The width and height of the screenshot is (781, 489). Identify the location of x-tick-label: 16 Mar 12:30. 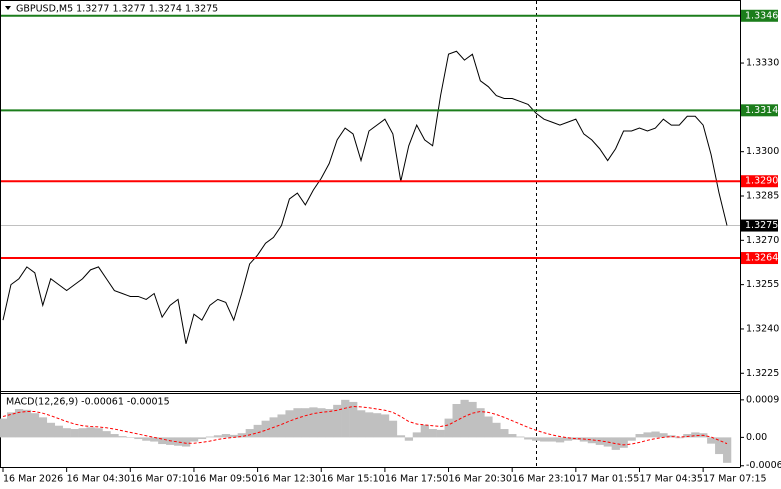
(289, 479).